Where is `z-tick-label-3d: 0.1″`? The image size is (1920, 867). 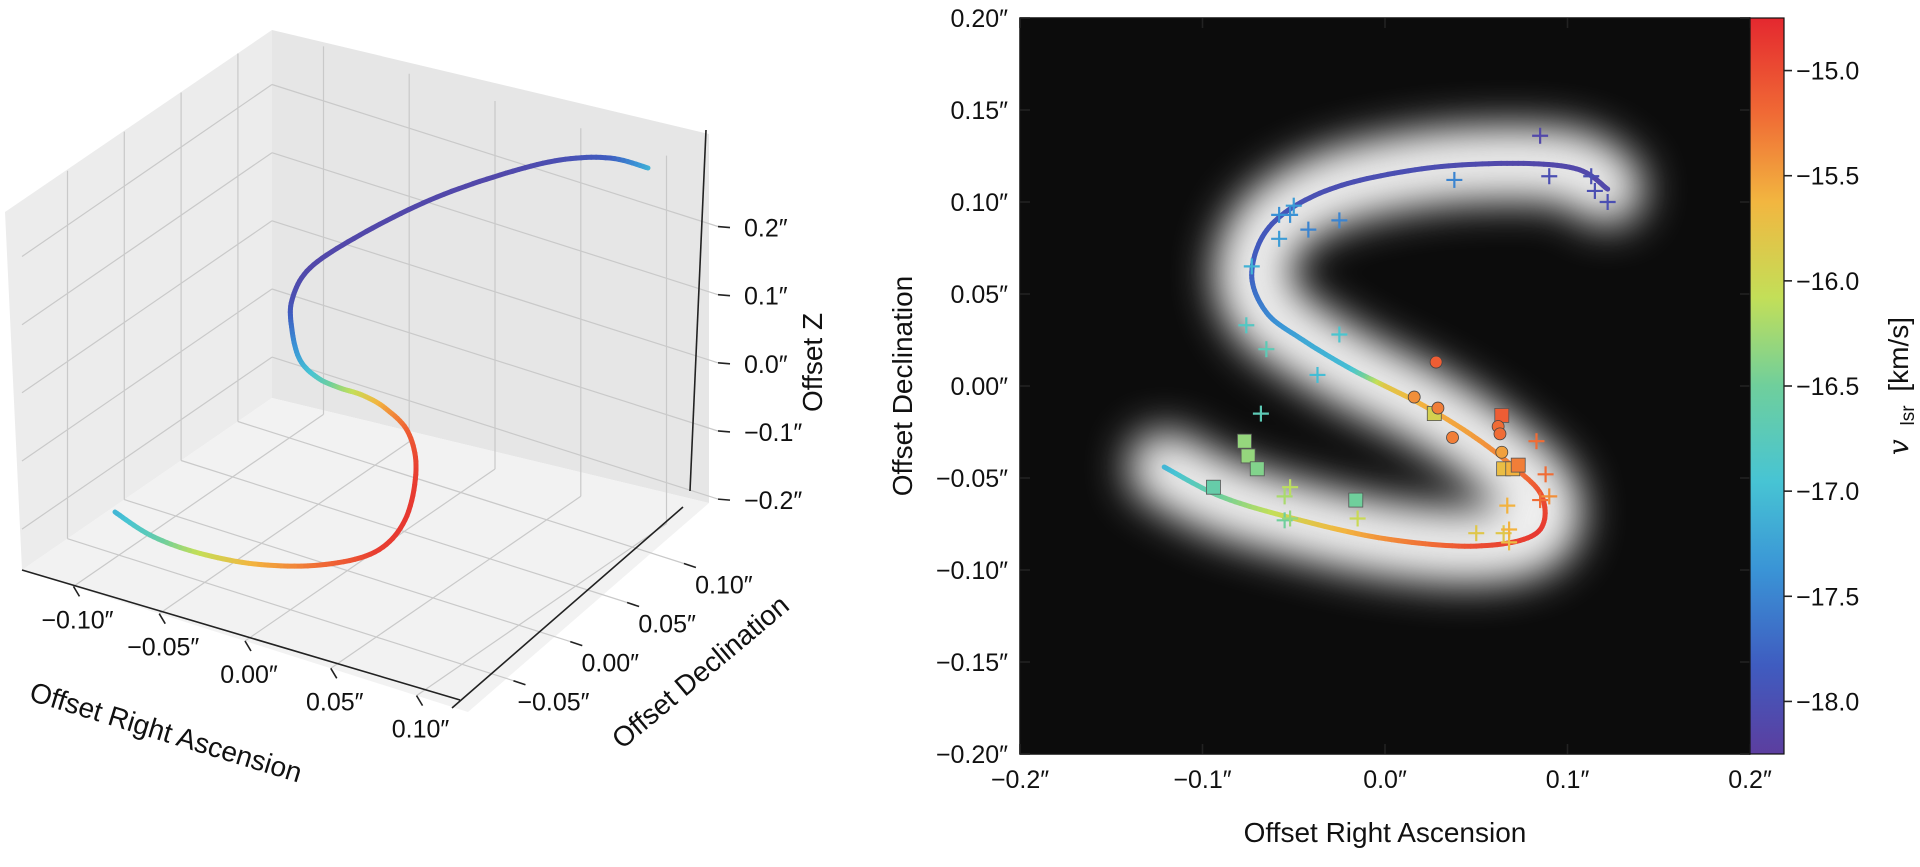
z-tick-label-3d: 0.1″ is located at coordinates (766, 297).